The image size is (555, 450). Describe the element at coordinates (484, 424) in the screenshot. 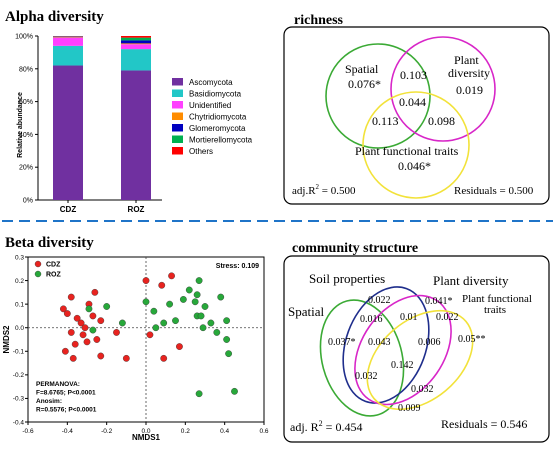

I see `community-residuals: Residuals = 0.546` at that location.